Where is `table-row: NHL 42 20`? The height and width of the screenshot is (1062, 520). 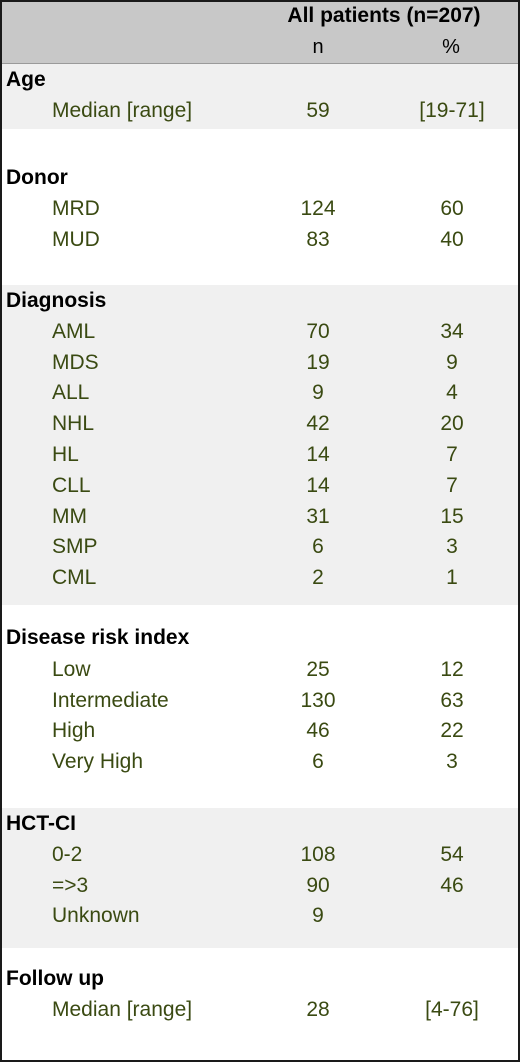 table-row: NHL 42 20 is located at coordinates (260, 427).